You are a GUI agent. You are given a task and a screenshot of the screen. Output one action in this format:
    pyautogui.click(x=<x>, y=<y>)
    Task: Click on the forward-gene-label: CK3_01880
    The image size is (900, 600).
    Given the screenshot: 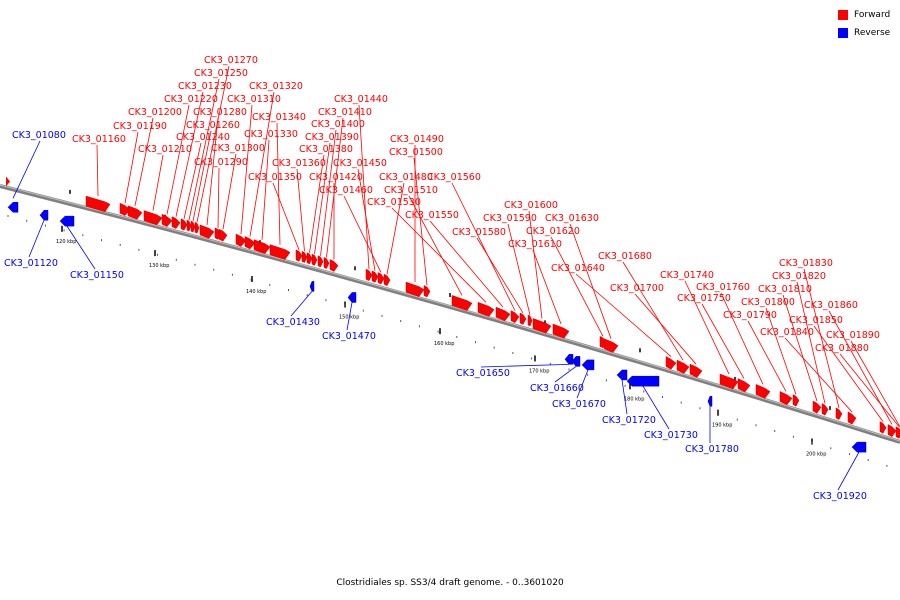 What is the action you would take?
    pyautogui.click(x=842, y=348)
    